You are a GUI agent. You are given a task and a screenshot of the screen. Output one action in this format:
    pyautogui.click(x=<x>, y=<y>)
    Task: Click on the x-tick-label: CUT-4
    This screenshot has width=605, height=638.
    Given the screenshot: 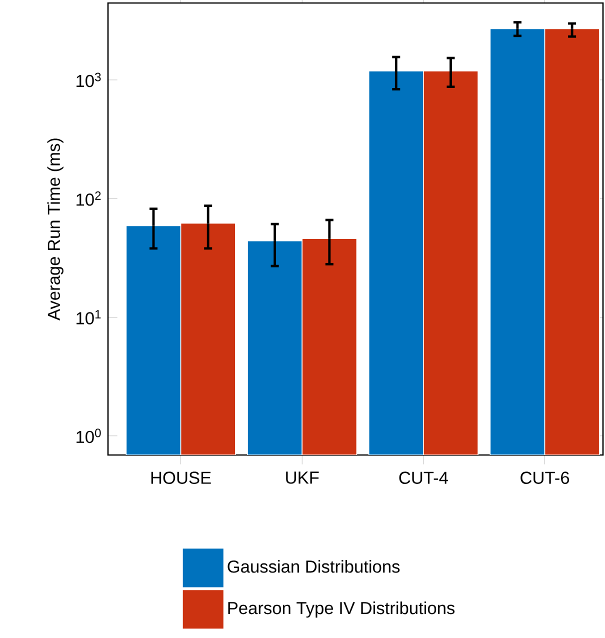 What is the action you would take?
    pyautogui.click(x=423, y=478)
    